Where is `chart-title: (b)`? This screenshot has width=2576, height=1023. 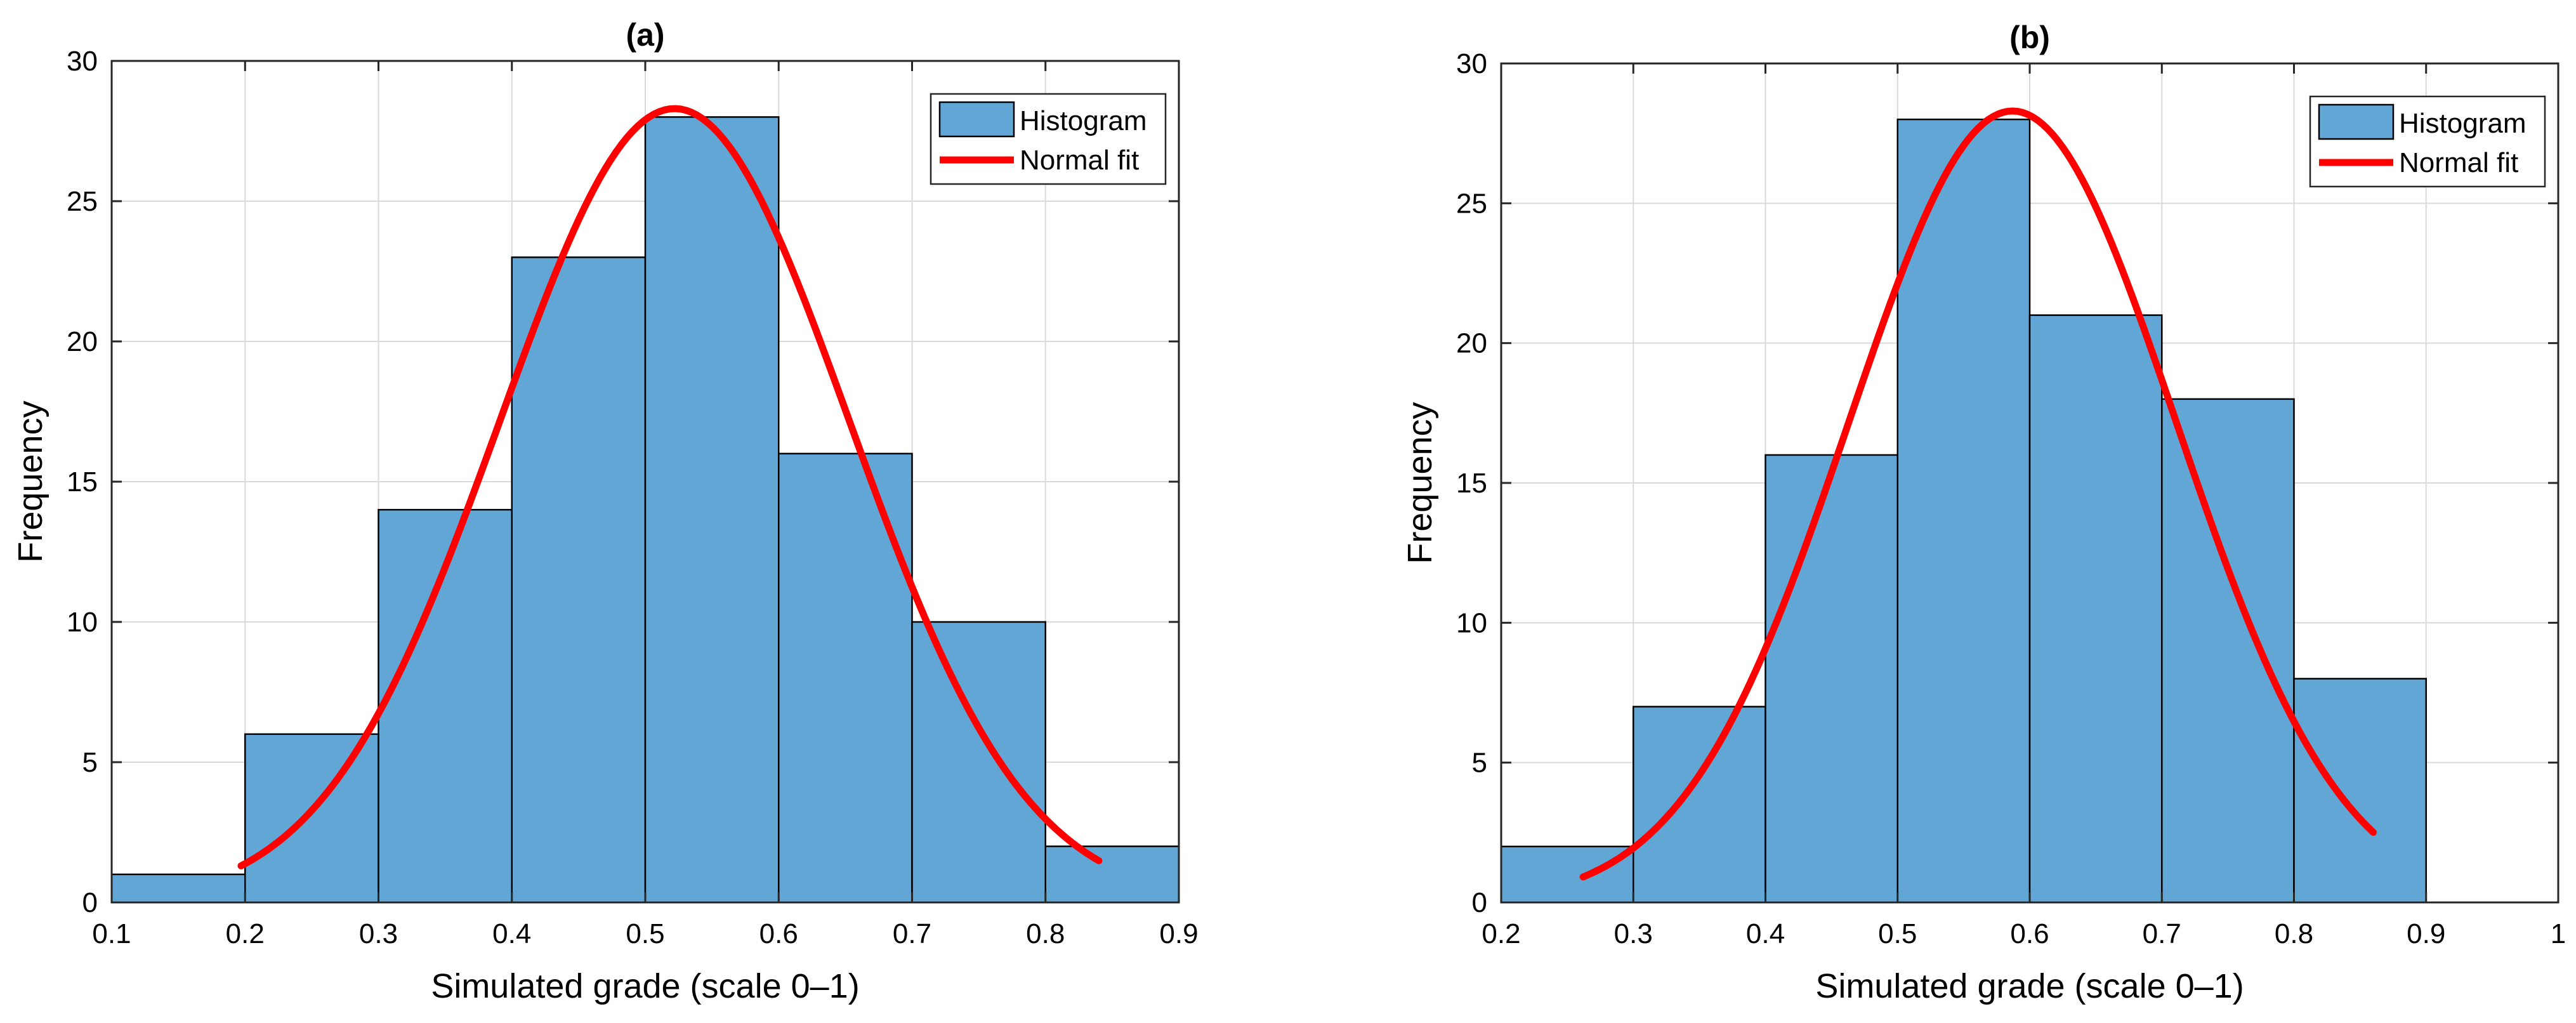
chart-title: (b) is located at coordinates (2029, 37).